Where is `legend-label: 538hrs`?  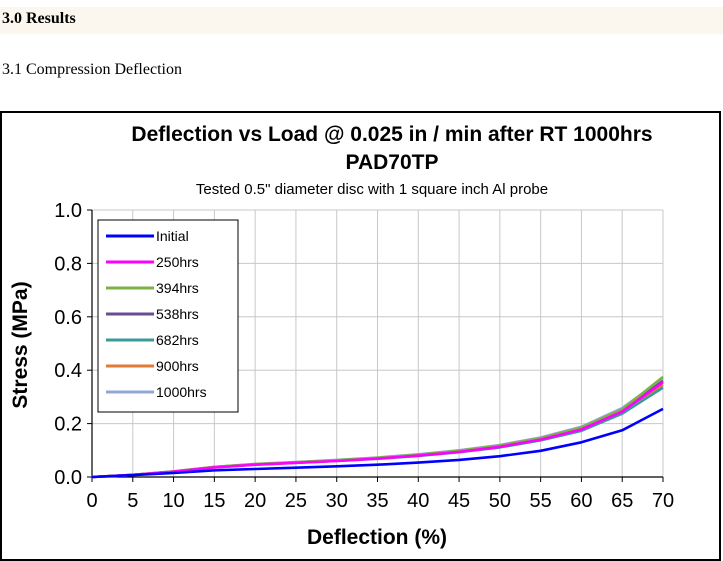
legend-label: 538hrs is located at coordinates (177, 314).